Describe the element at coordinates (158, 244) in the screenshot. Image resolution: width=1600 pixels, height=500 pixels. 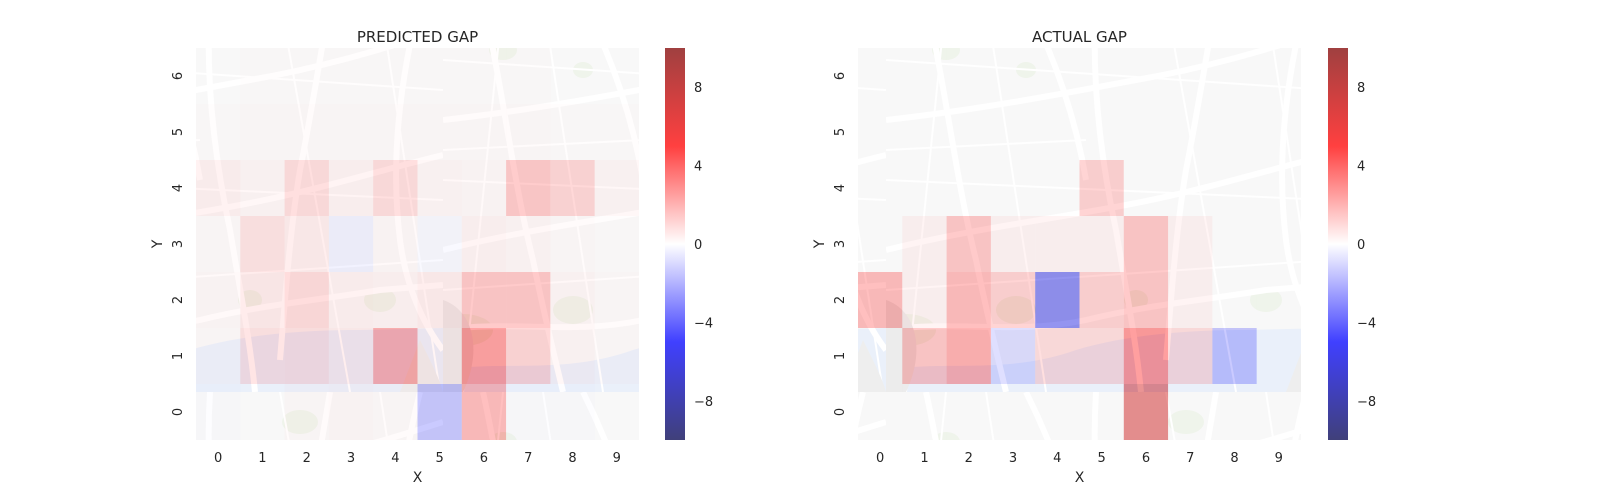
I see `y-axis-label: Y` at that location.